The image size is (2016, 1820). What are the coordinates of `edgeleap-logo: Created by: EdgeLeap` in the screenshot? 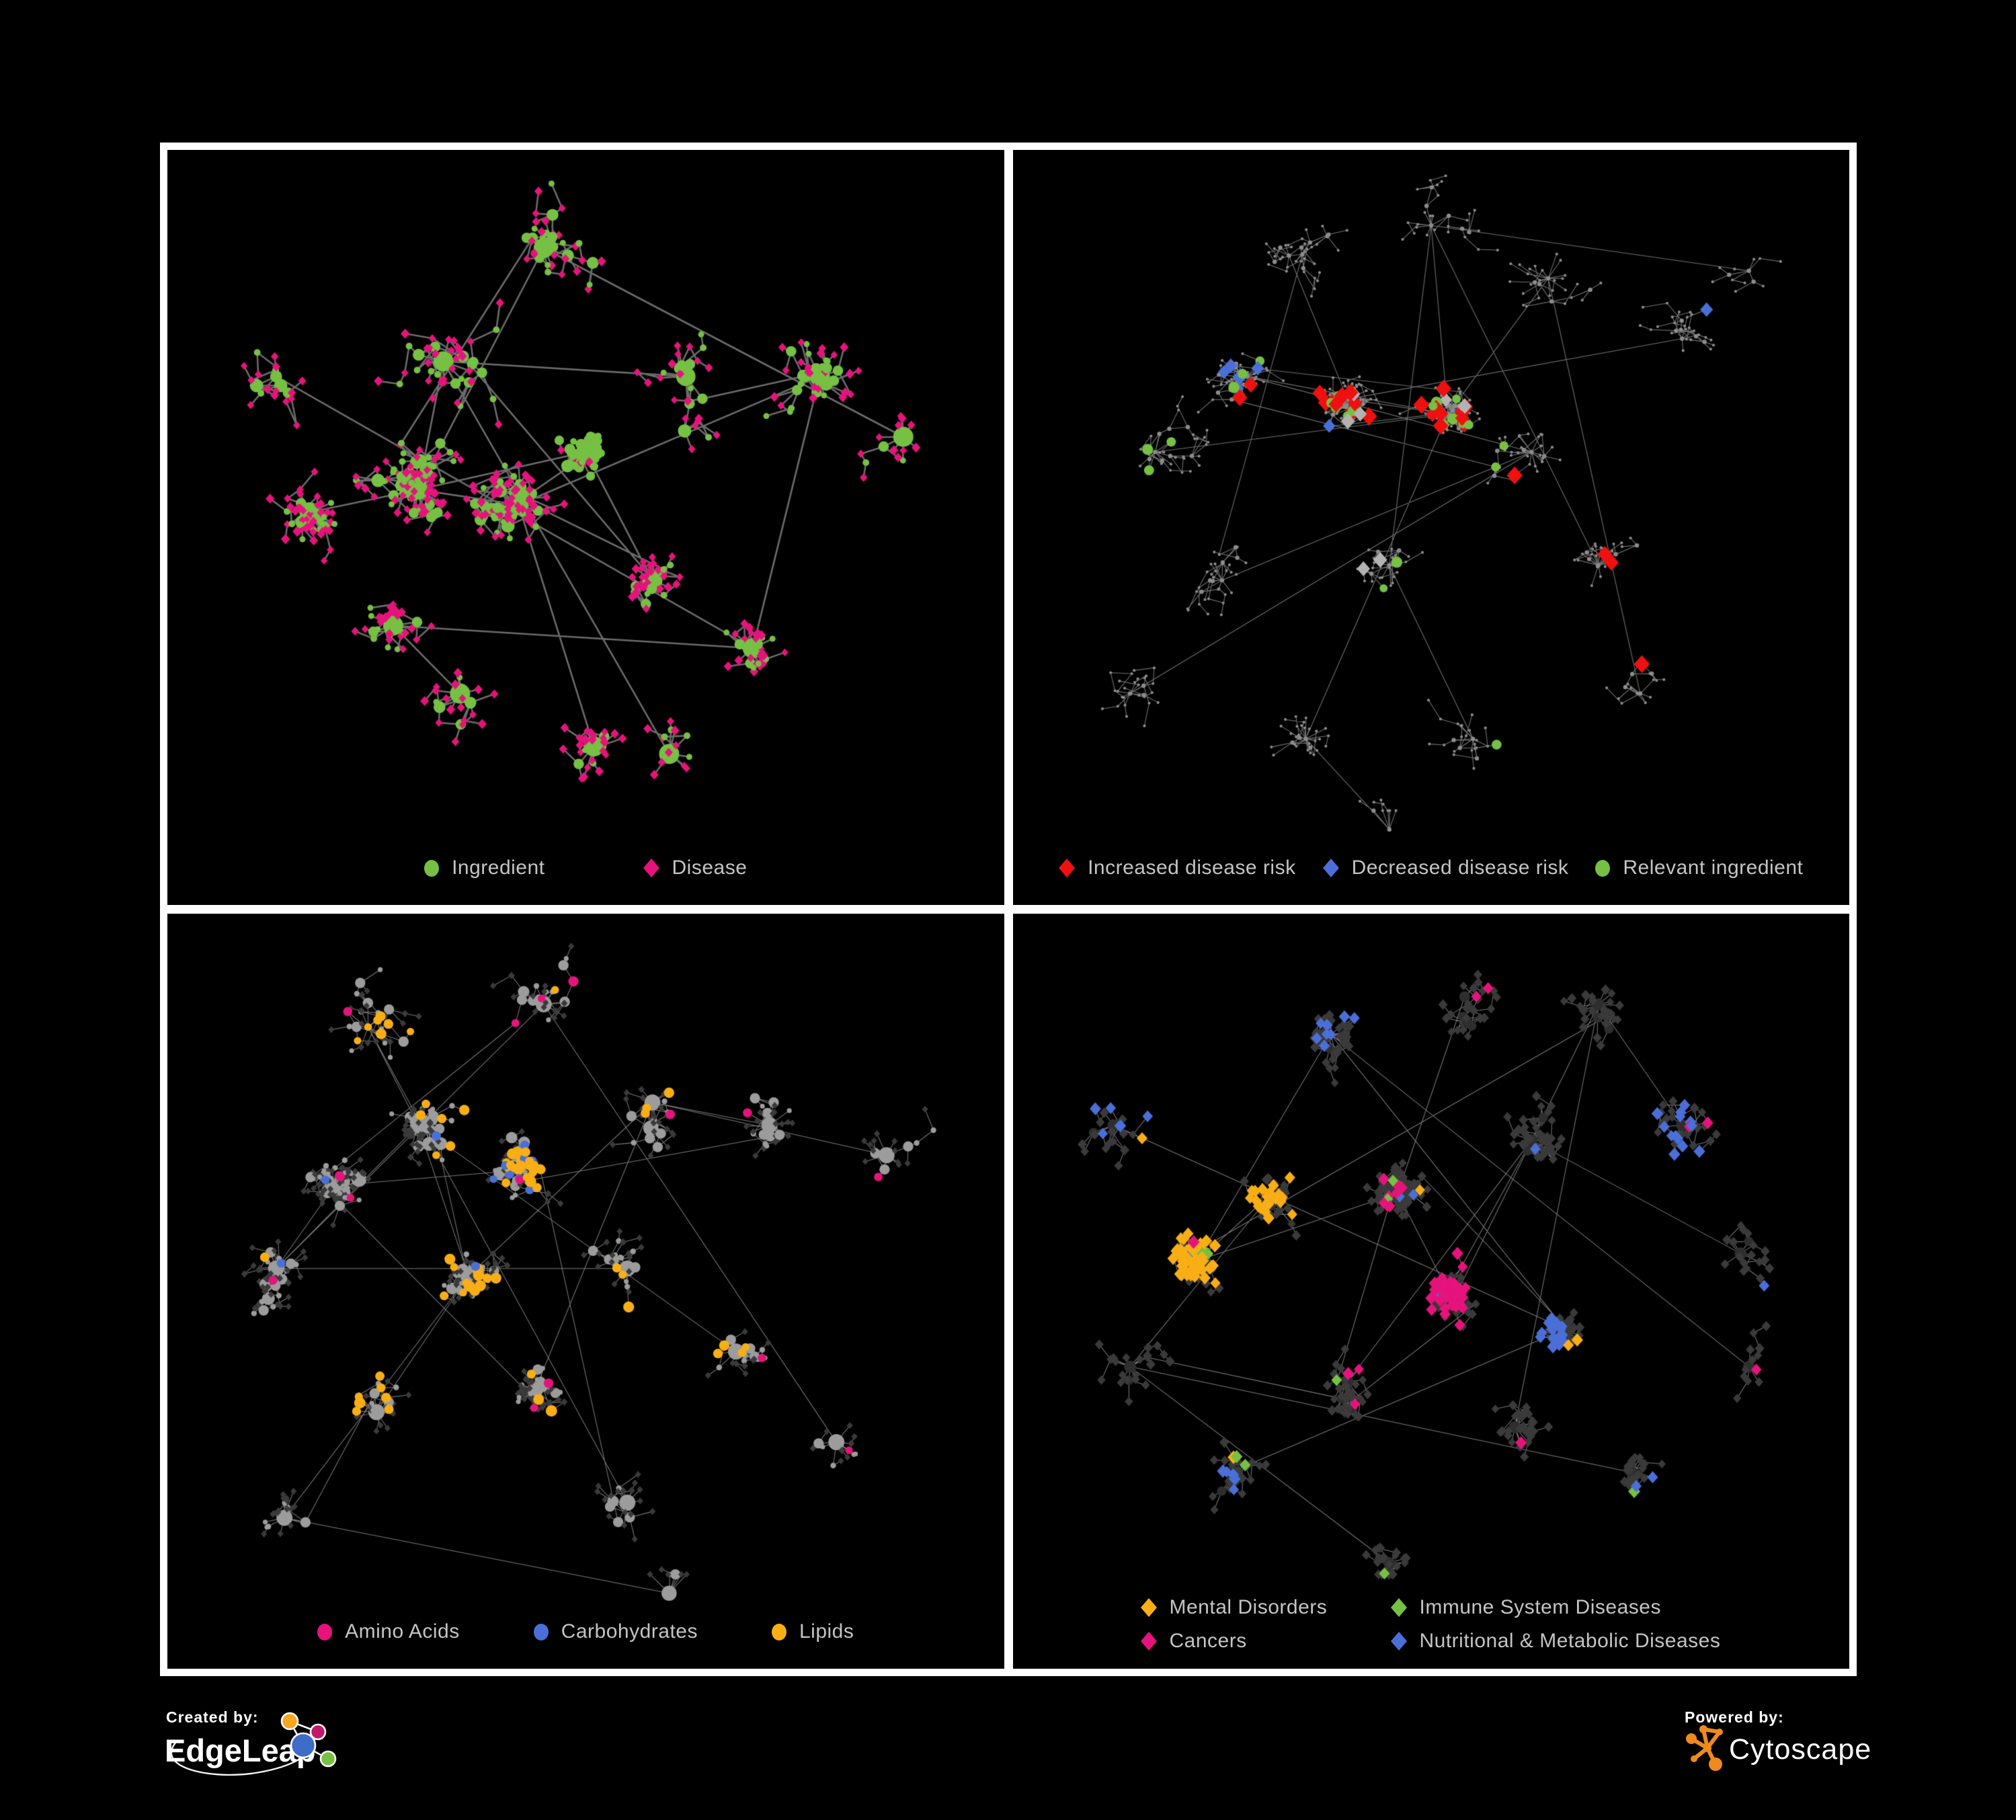 It's located at (255, 1746).